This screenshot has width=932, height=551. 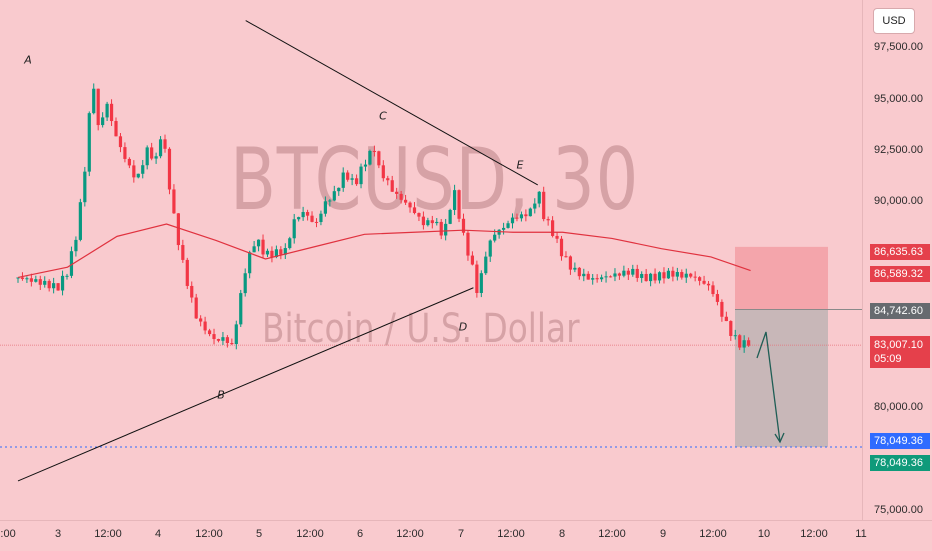 What do you see at coordinates (898, 201) in the screenshot?
I see `price-tick: 90,000.00` at bounding box center [898, 201].